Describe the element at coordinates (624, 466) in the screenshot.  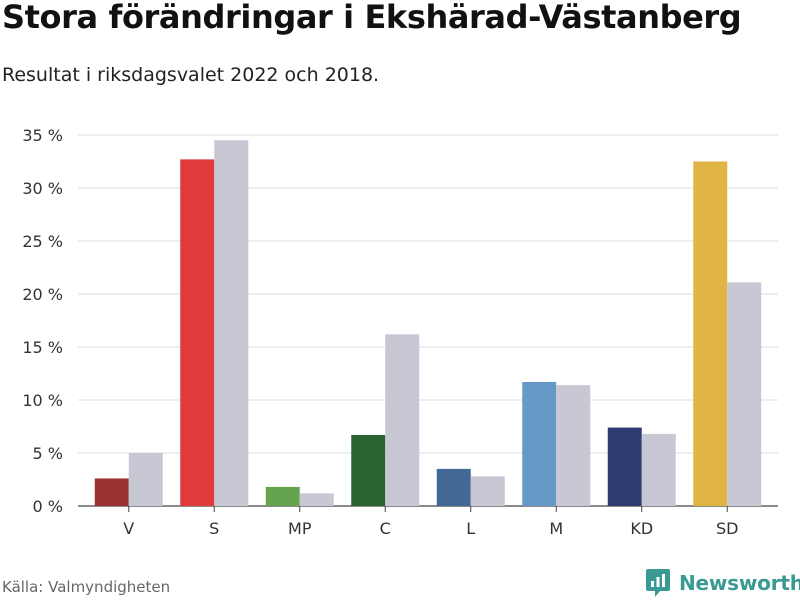
I see `bar-2022-kd` at that location.